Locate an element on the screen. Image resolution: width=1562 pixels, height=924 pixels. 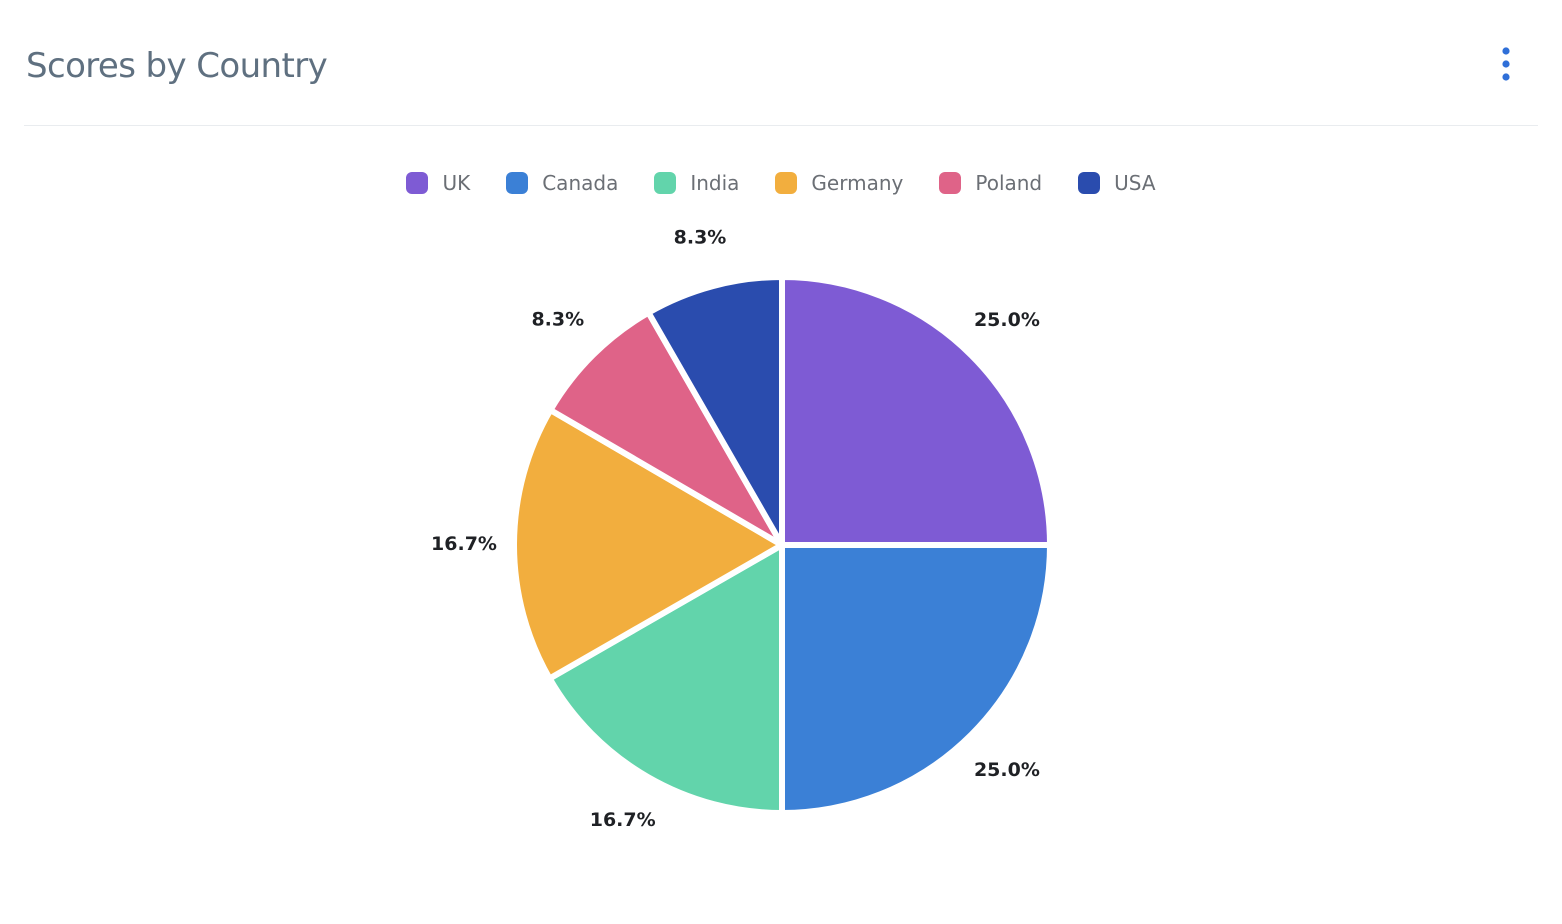
pie-slice-canada is located at coordinates (916, 679).